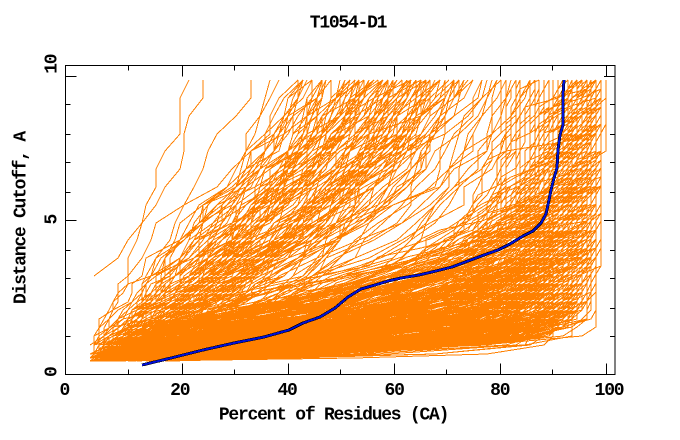 This screenshot has height=440, width=680. I want to click on svg-text: 10, so click(53, 64).